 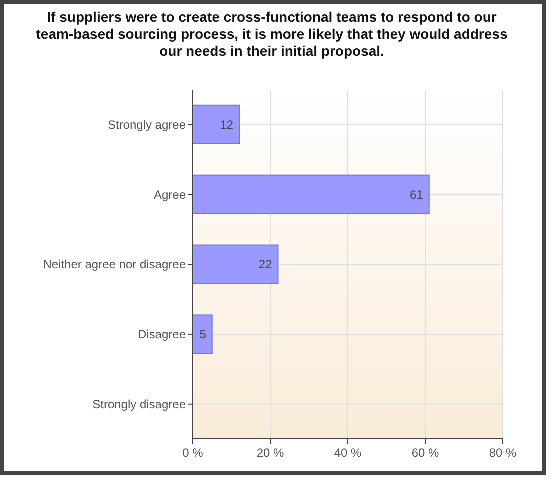 I want to click on y-tick-label: Strongly disagree, so click(x=139, y=405).